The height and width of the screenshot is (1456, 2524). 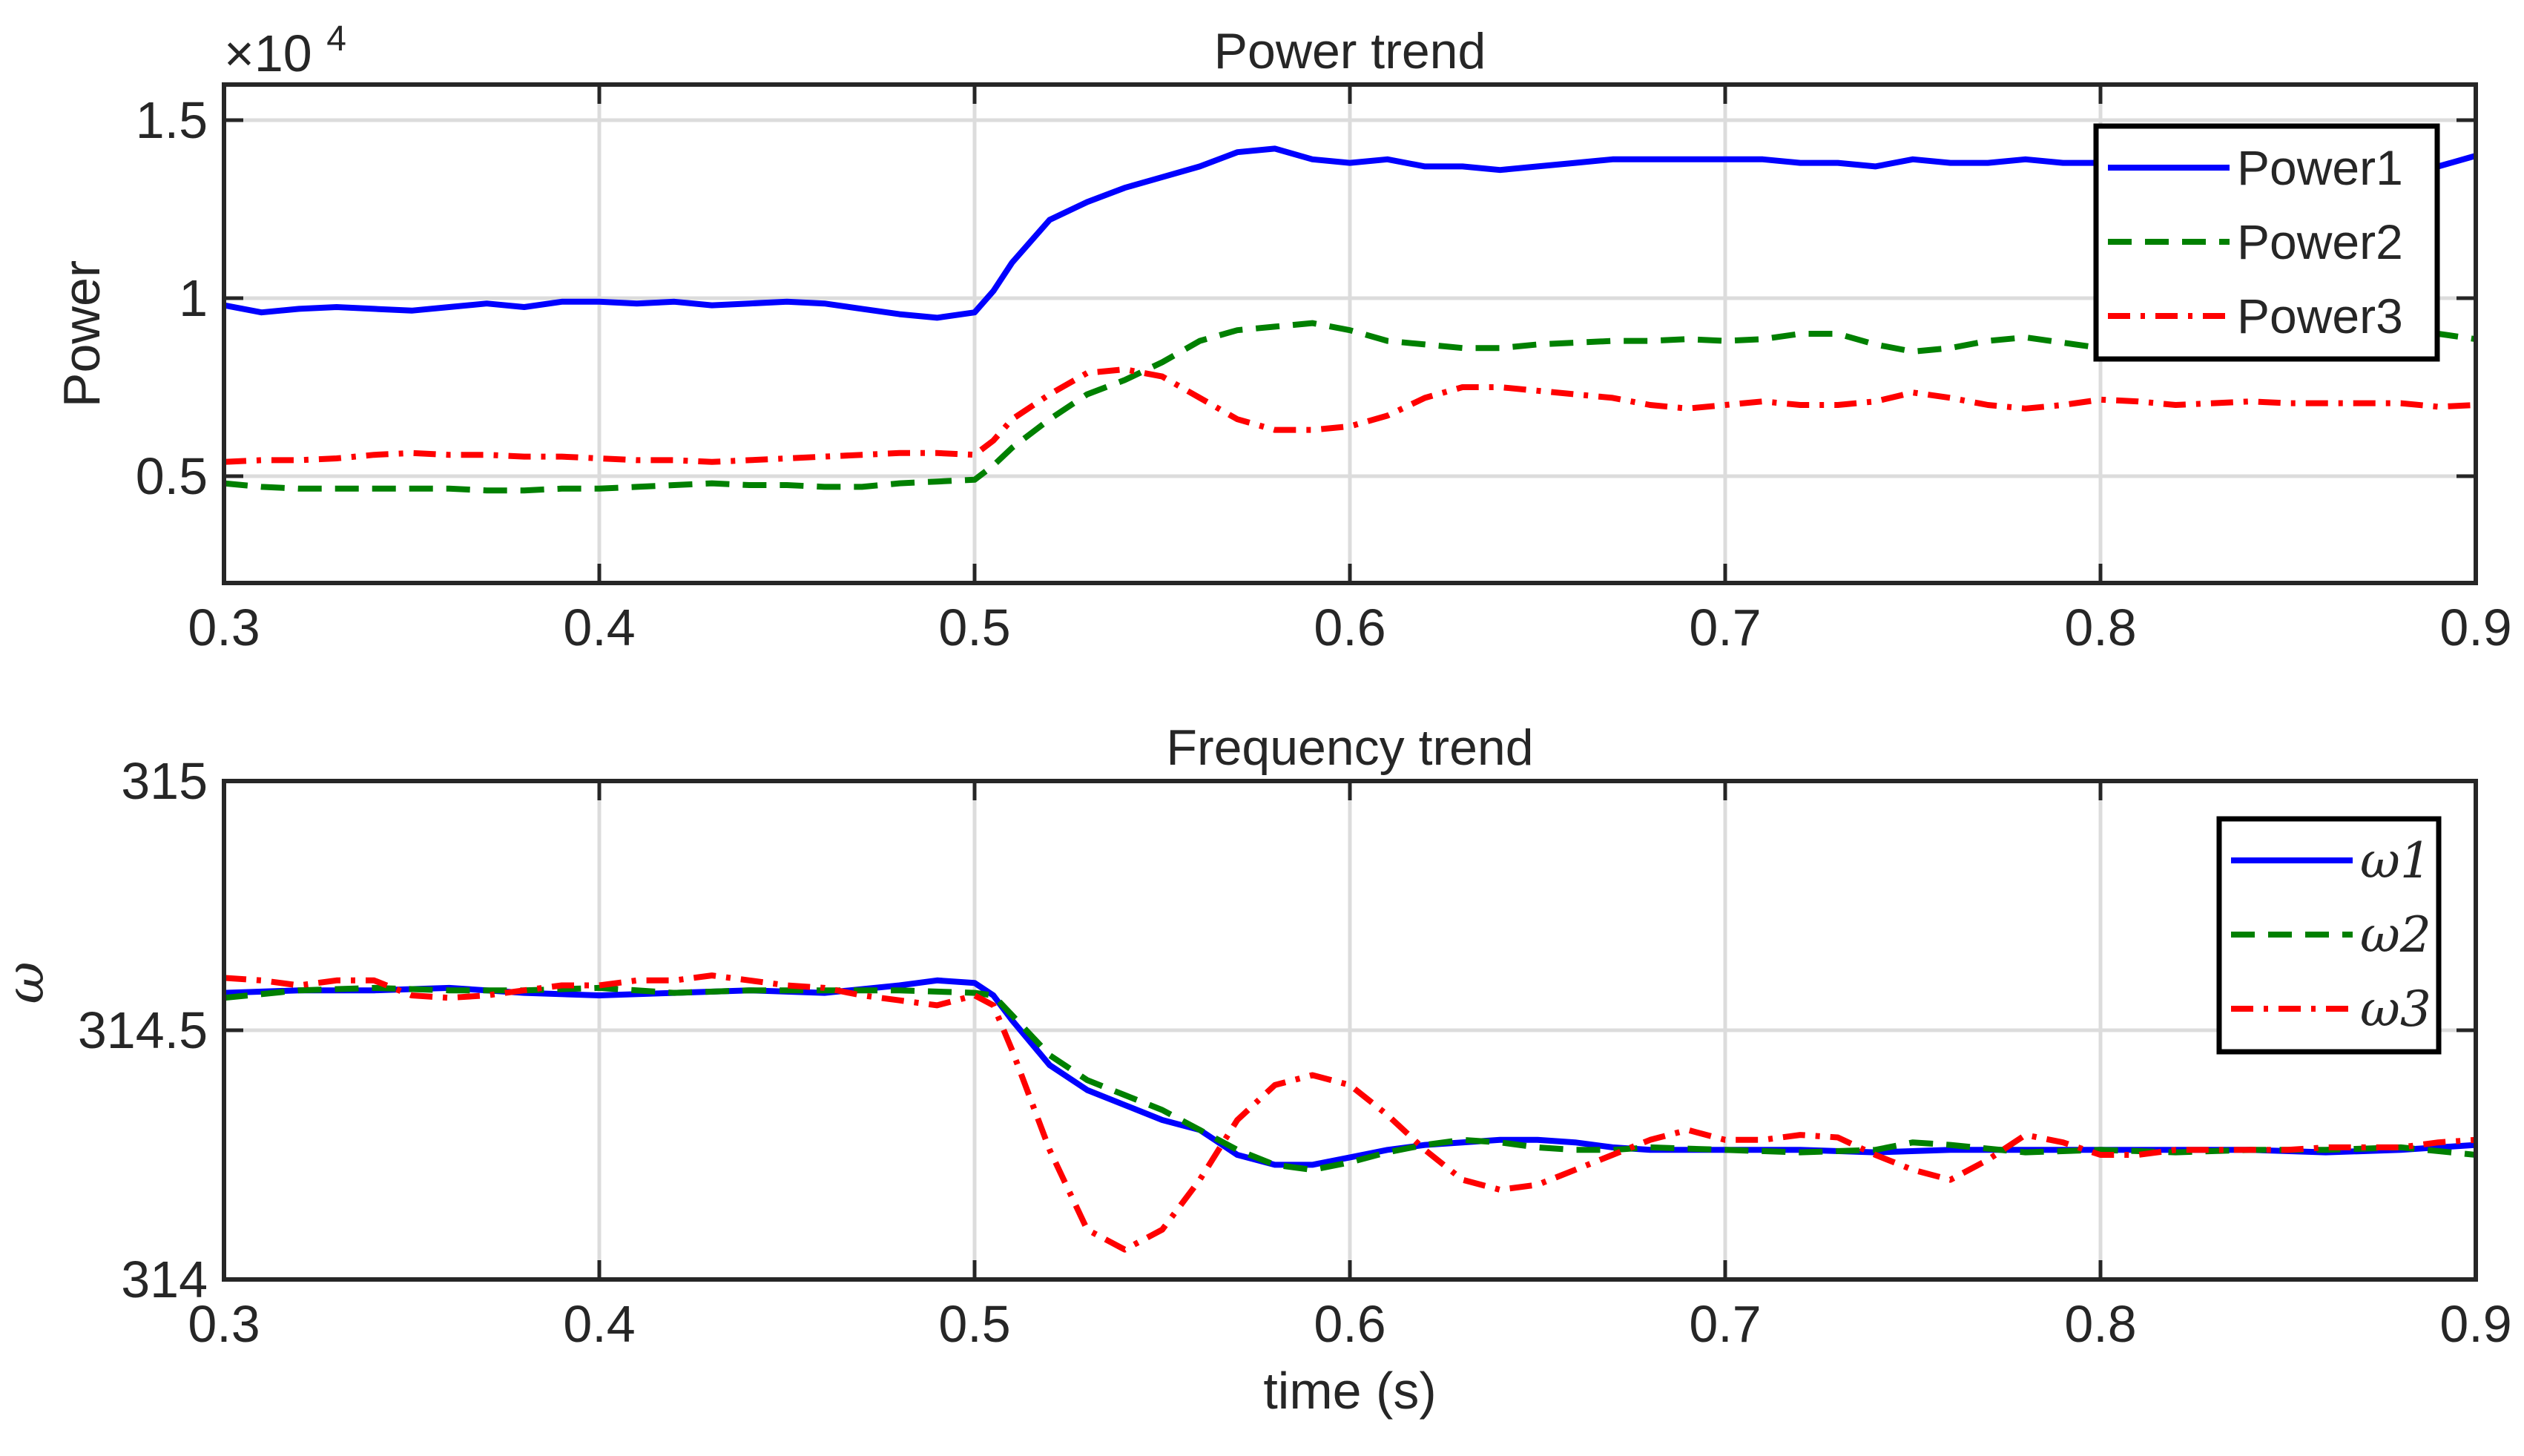 I want to click on power-y-tick-label: 1.5, so click(x=172, y=120).